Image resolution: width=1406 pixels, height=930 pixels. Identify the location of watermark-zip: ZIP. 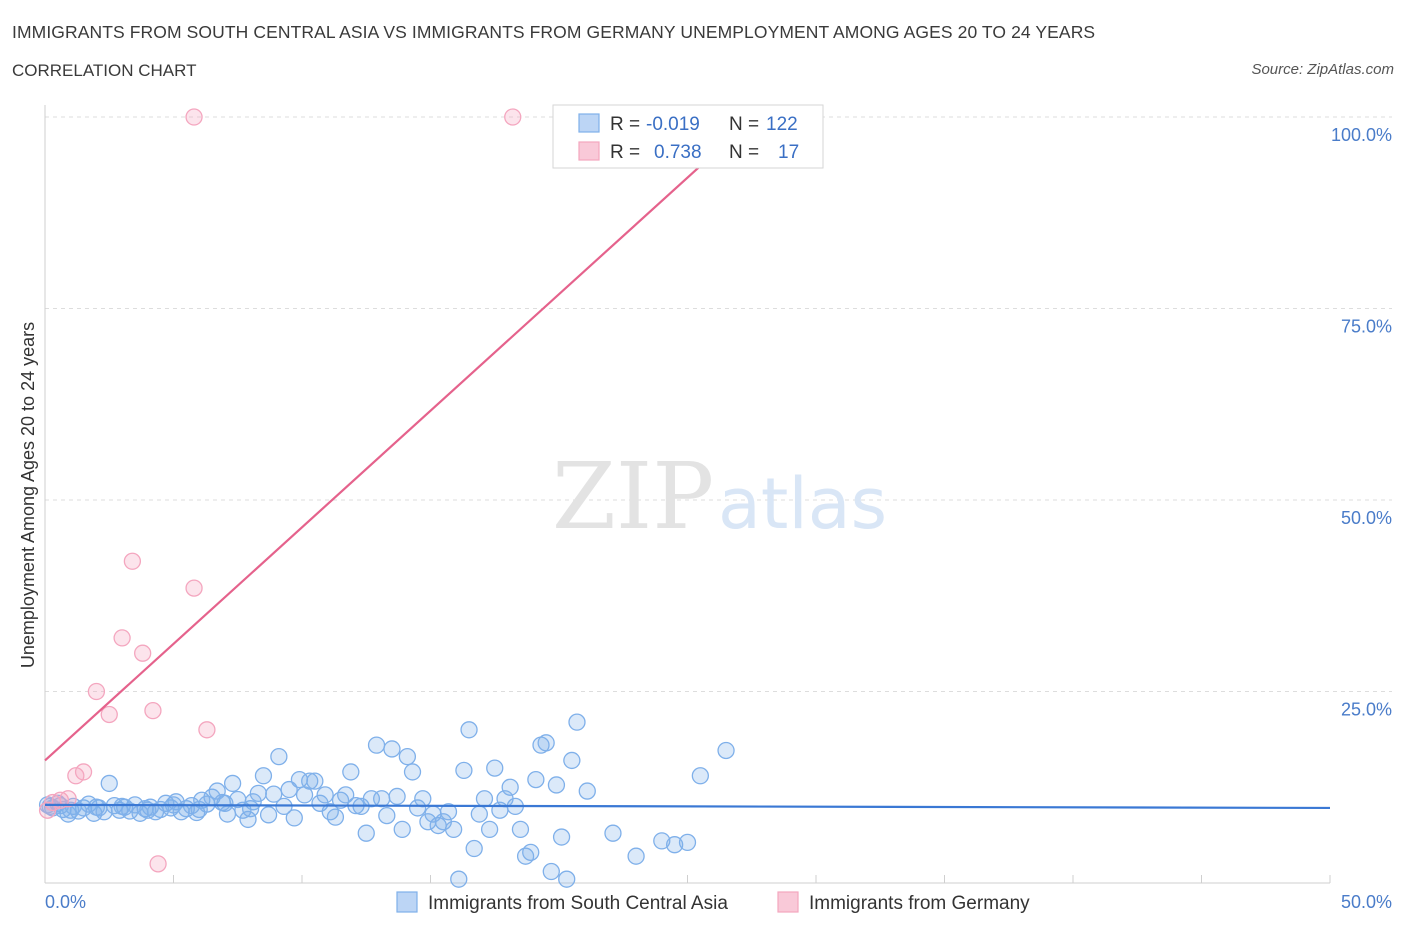
(633, 496).